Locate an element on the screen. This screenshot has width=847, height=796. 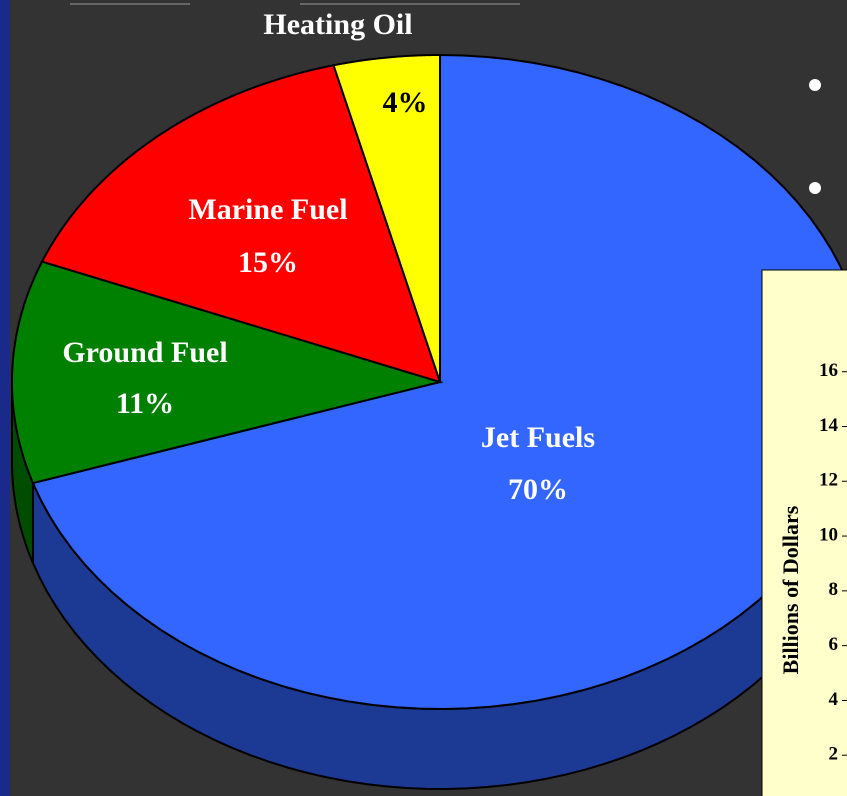
y-tick-label: 2 is located at coordinates (834, 754).